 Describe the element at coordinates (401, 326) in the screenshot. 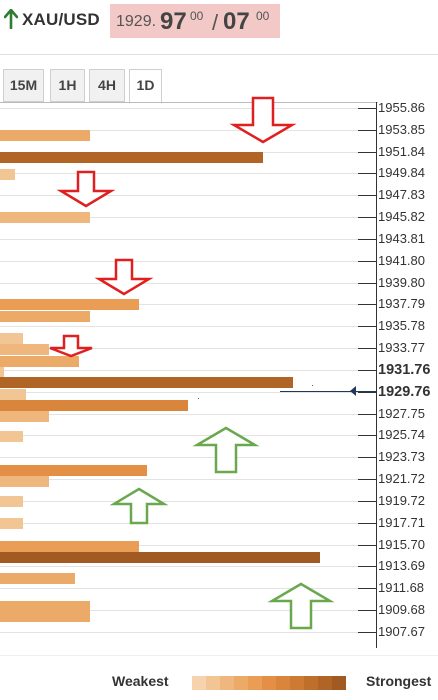

I see `price-level-label: 1935.78` at that location.